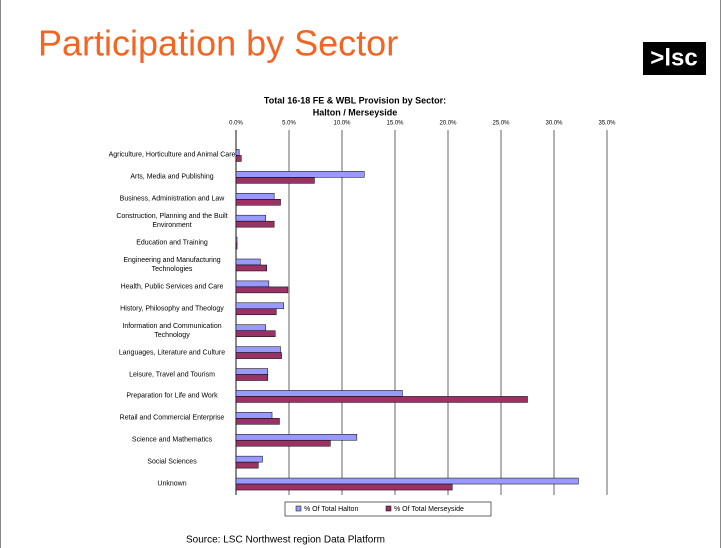  I want to click on category-label: Social Sciences, so click(172, 462).